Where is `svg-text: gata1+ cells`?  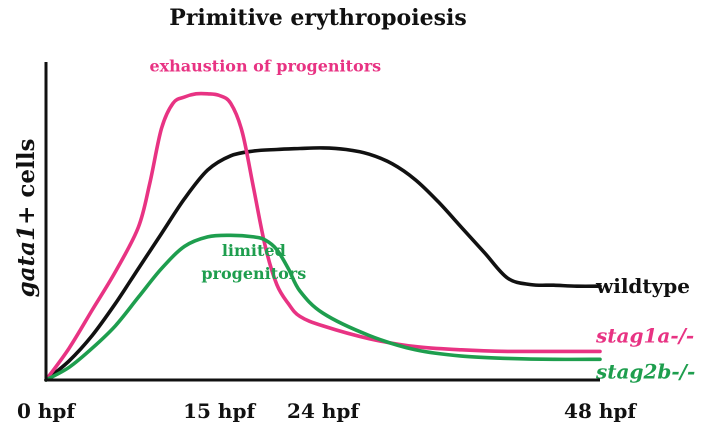 svg-text: gata1+ cells is located at coordinates (26, 218).